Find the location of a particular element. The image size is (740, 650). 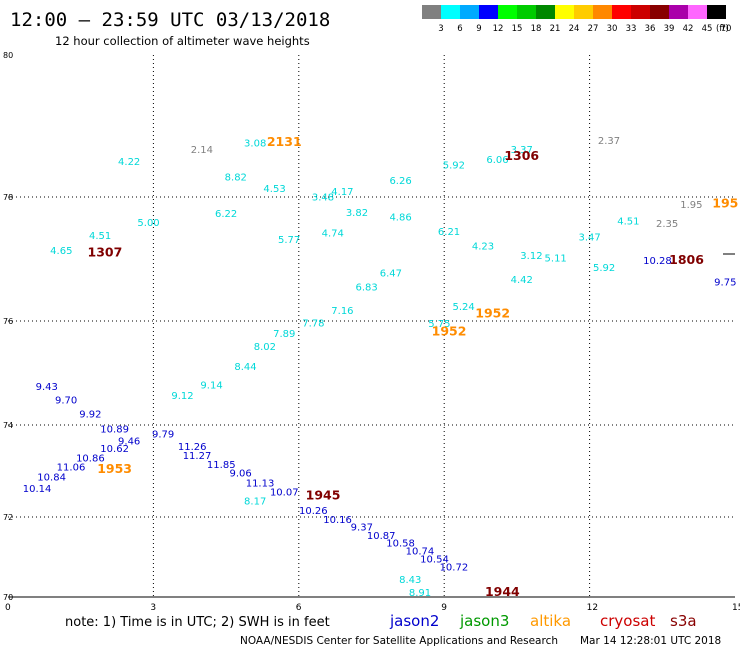

wave-height-label: 10.28 is located at coordinates (657, 261).